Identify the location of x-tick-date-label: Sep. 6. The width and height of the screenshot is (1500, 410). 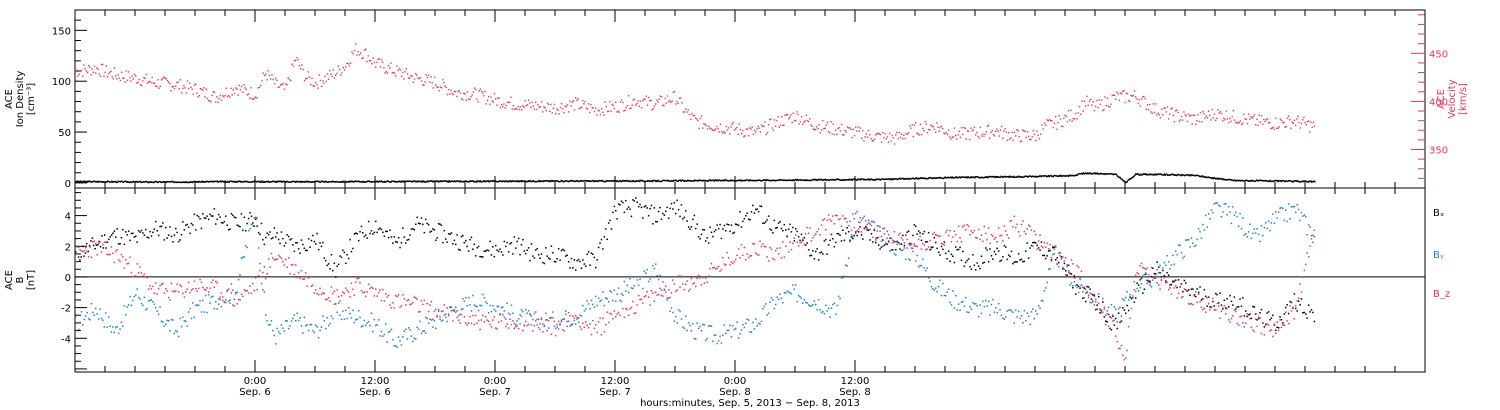
(375, 392).